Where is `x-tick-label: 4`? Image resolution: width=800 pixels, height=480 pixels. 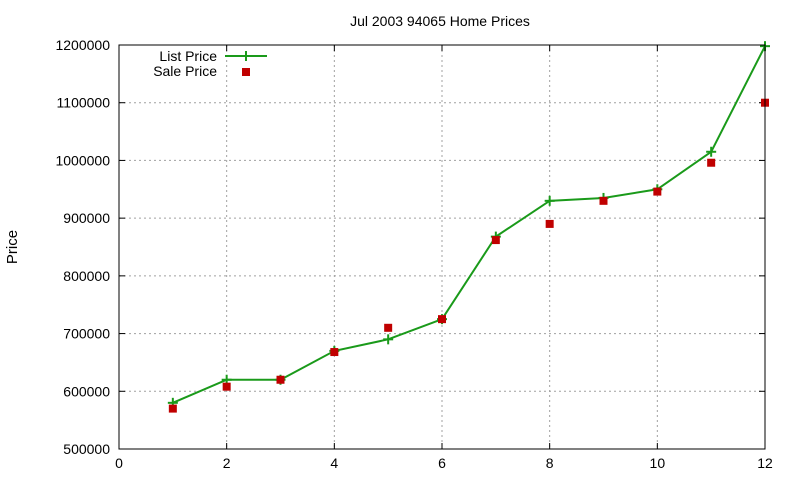 x-tick-label: 4 is located at coordinates (334, 463).